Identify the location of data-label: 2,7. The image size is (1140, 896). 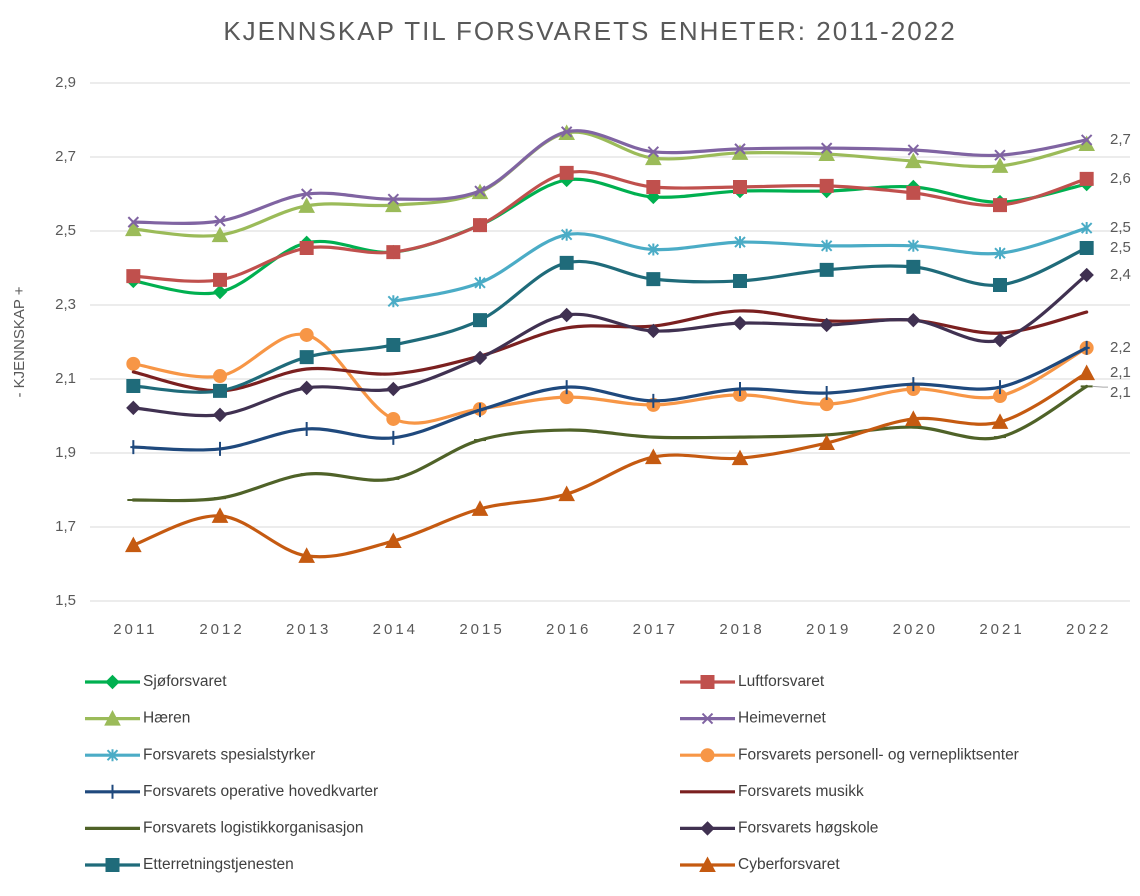
(1120, 139).